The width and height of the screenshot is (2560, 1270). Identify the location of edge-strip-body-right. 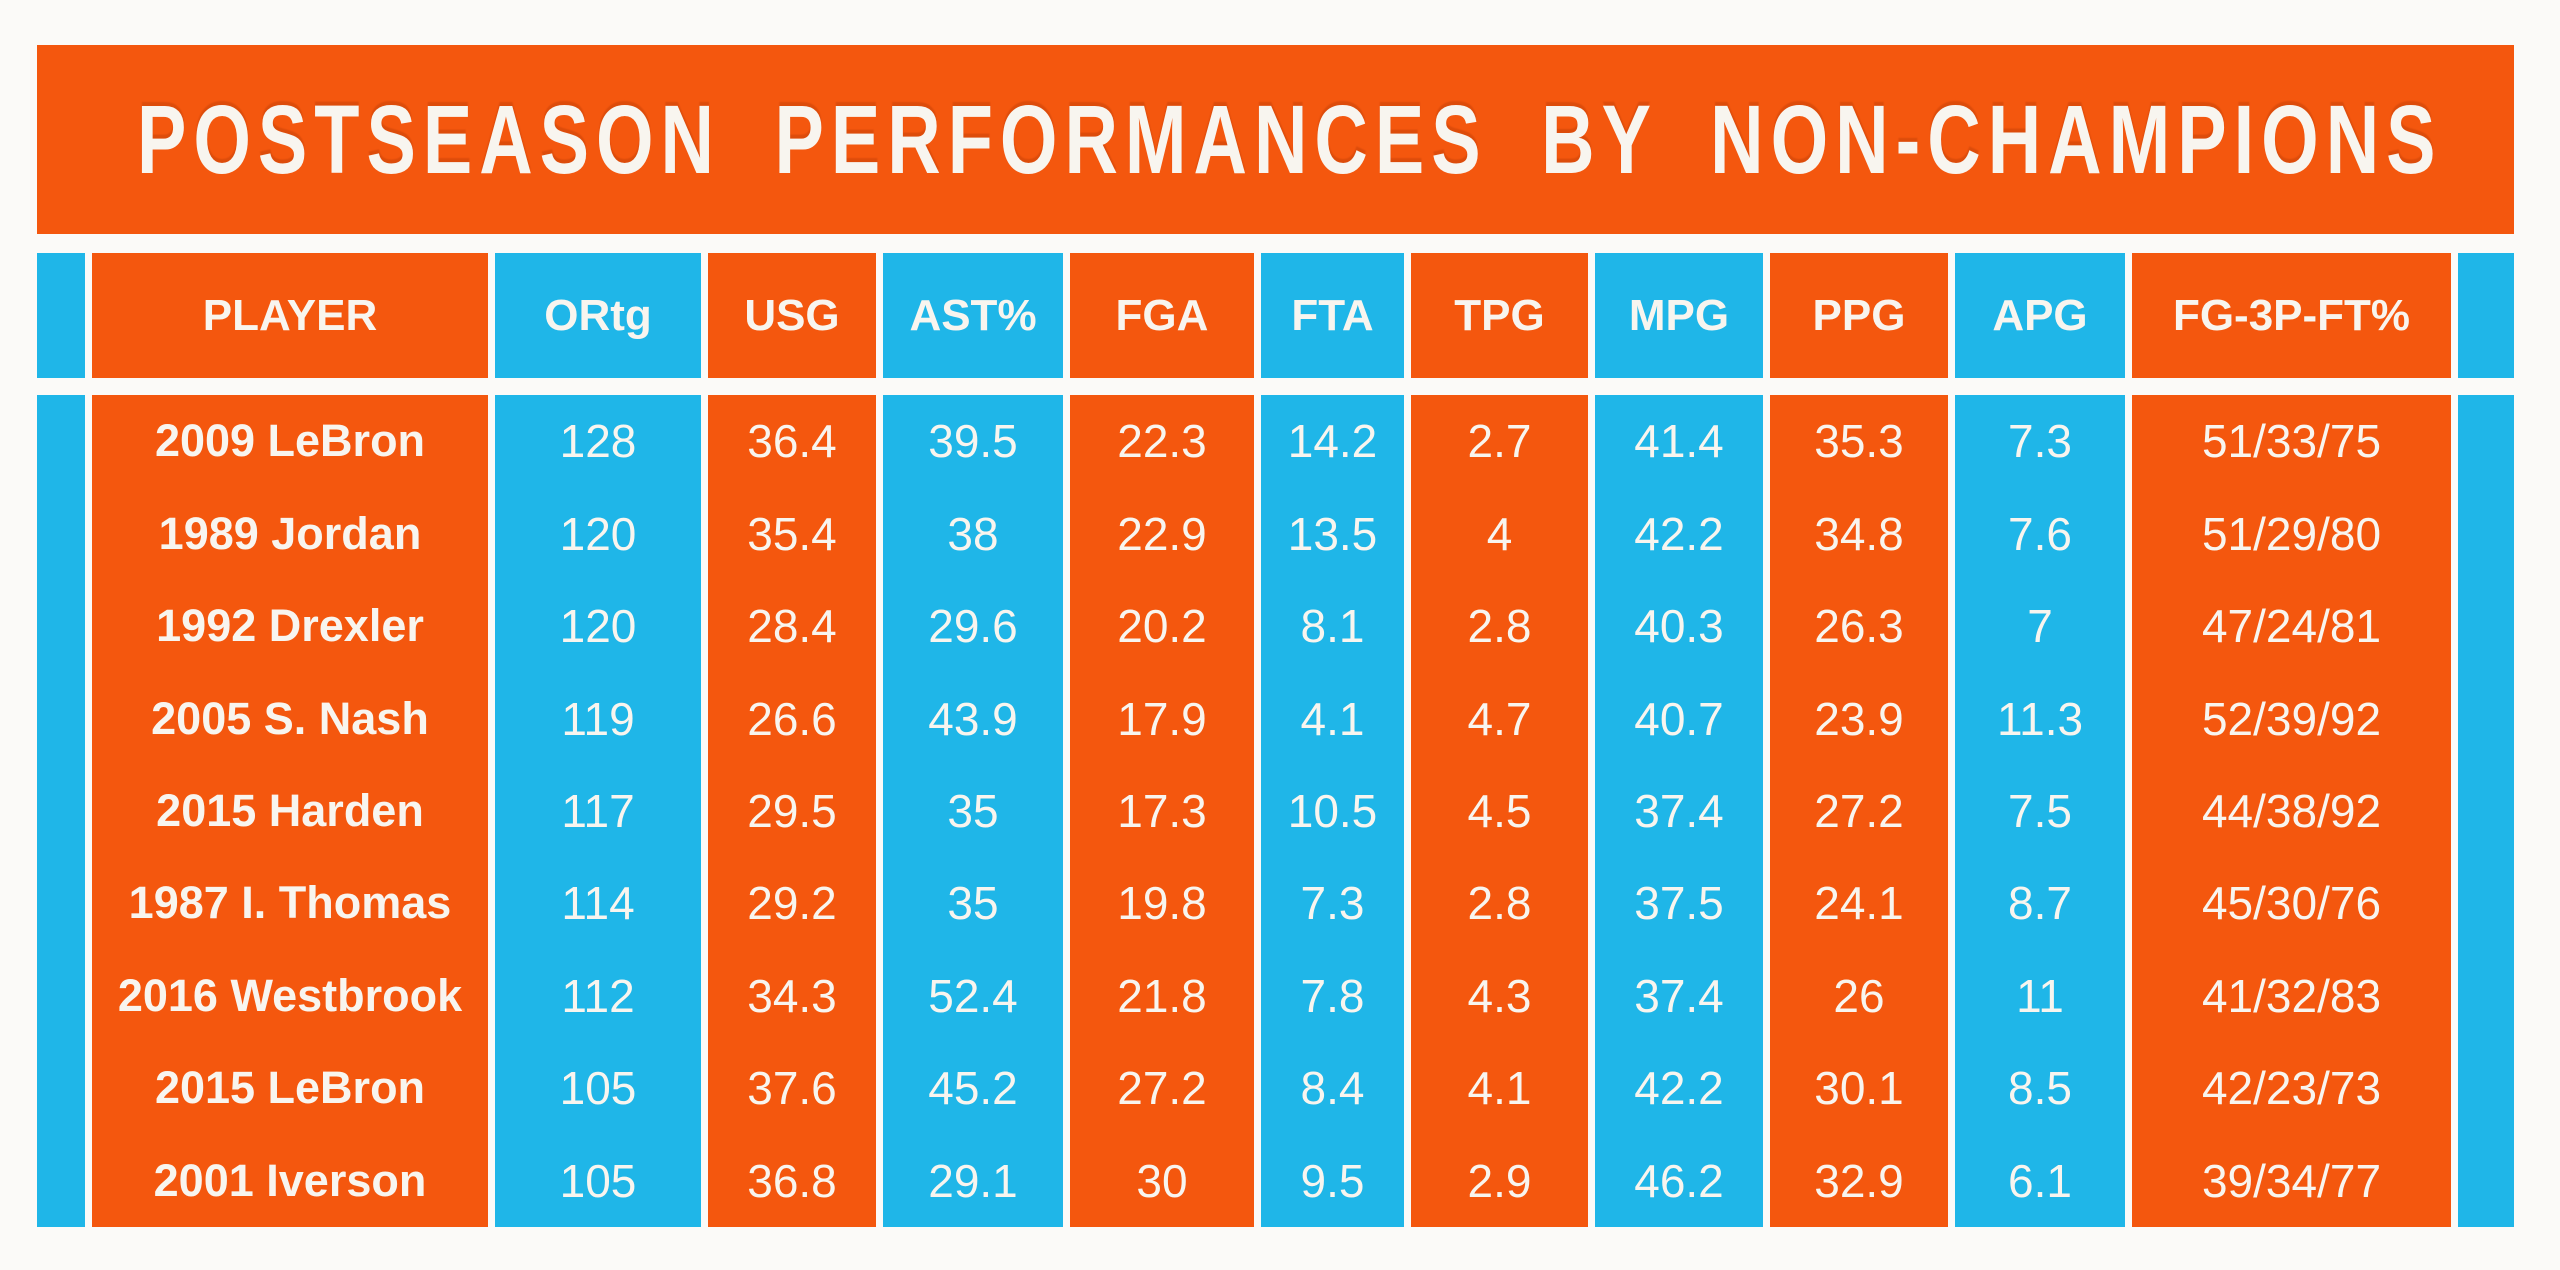
(2486, 811).